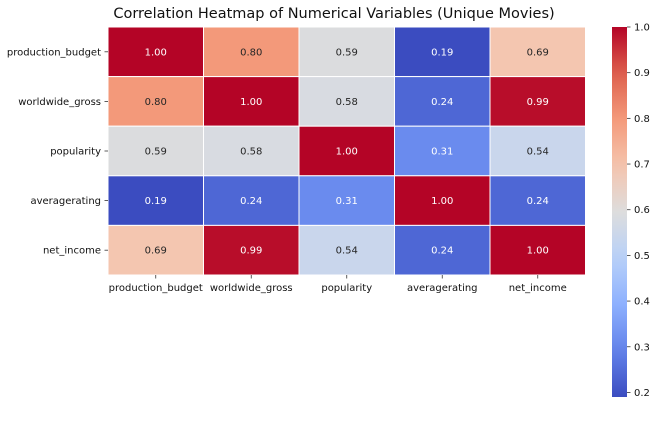 This screenshot has width=664, height=424. Describe the element at coordinates (642, 165) in the screenshot. I see `colorbar-tick-label: 0.7` at that location.